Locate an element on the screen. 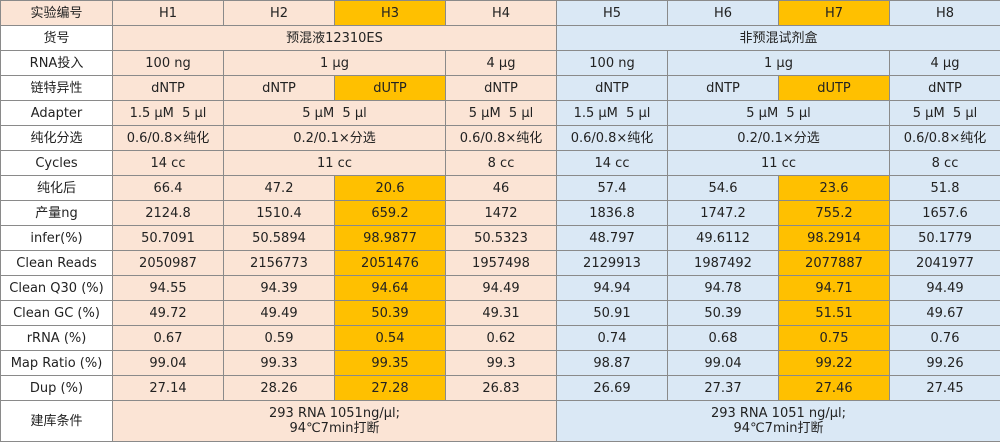 The image size is (1000, 448). row-label: rRNA (%) is located at coordinates (56, 338).